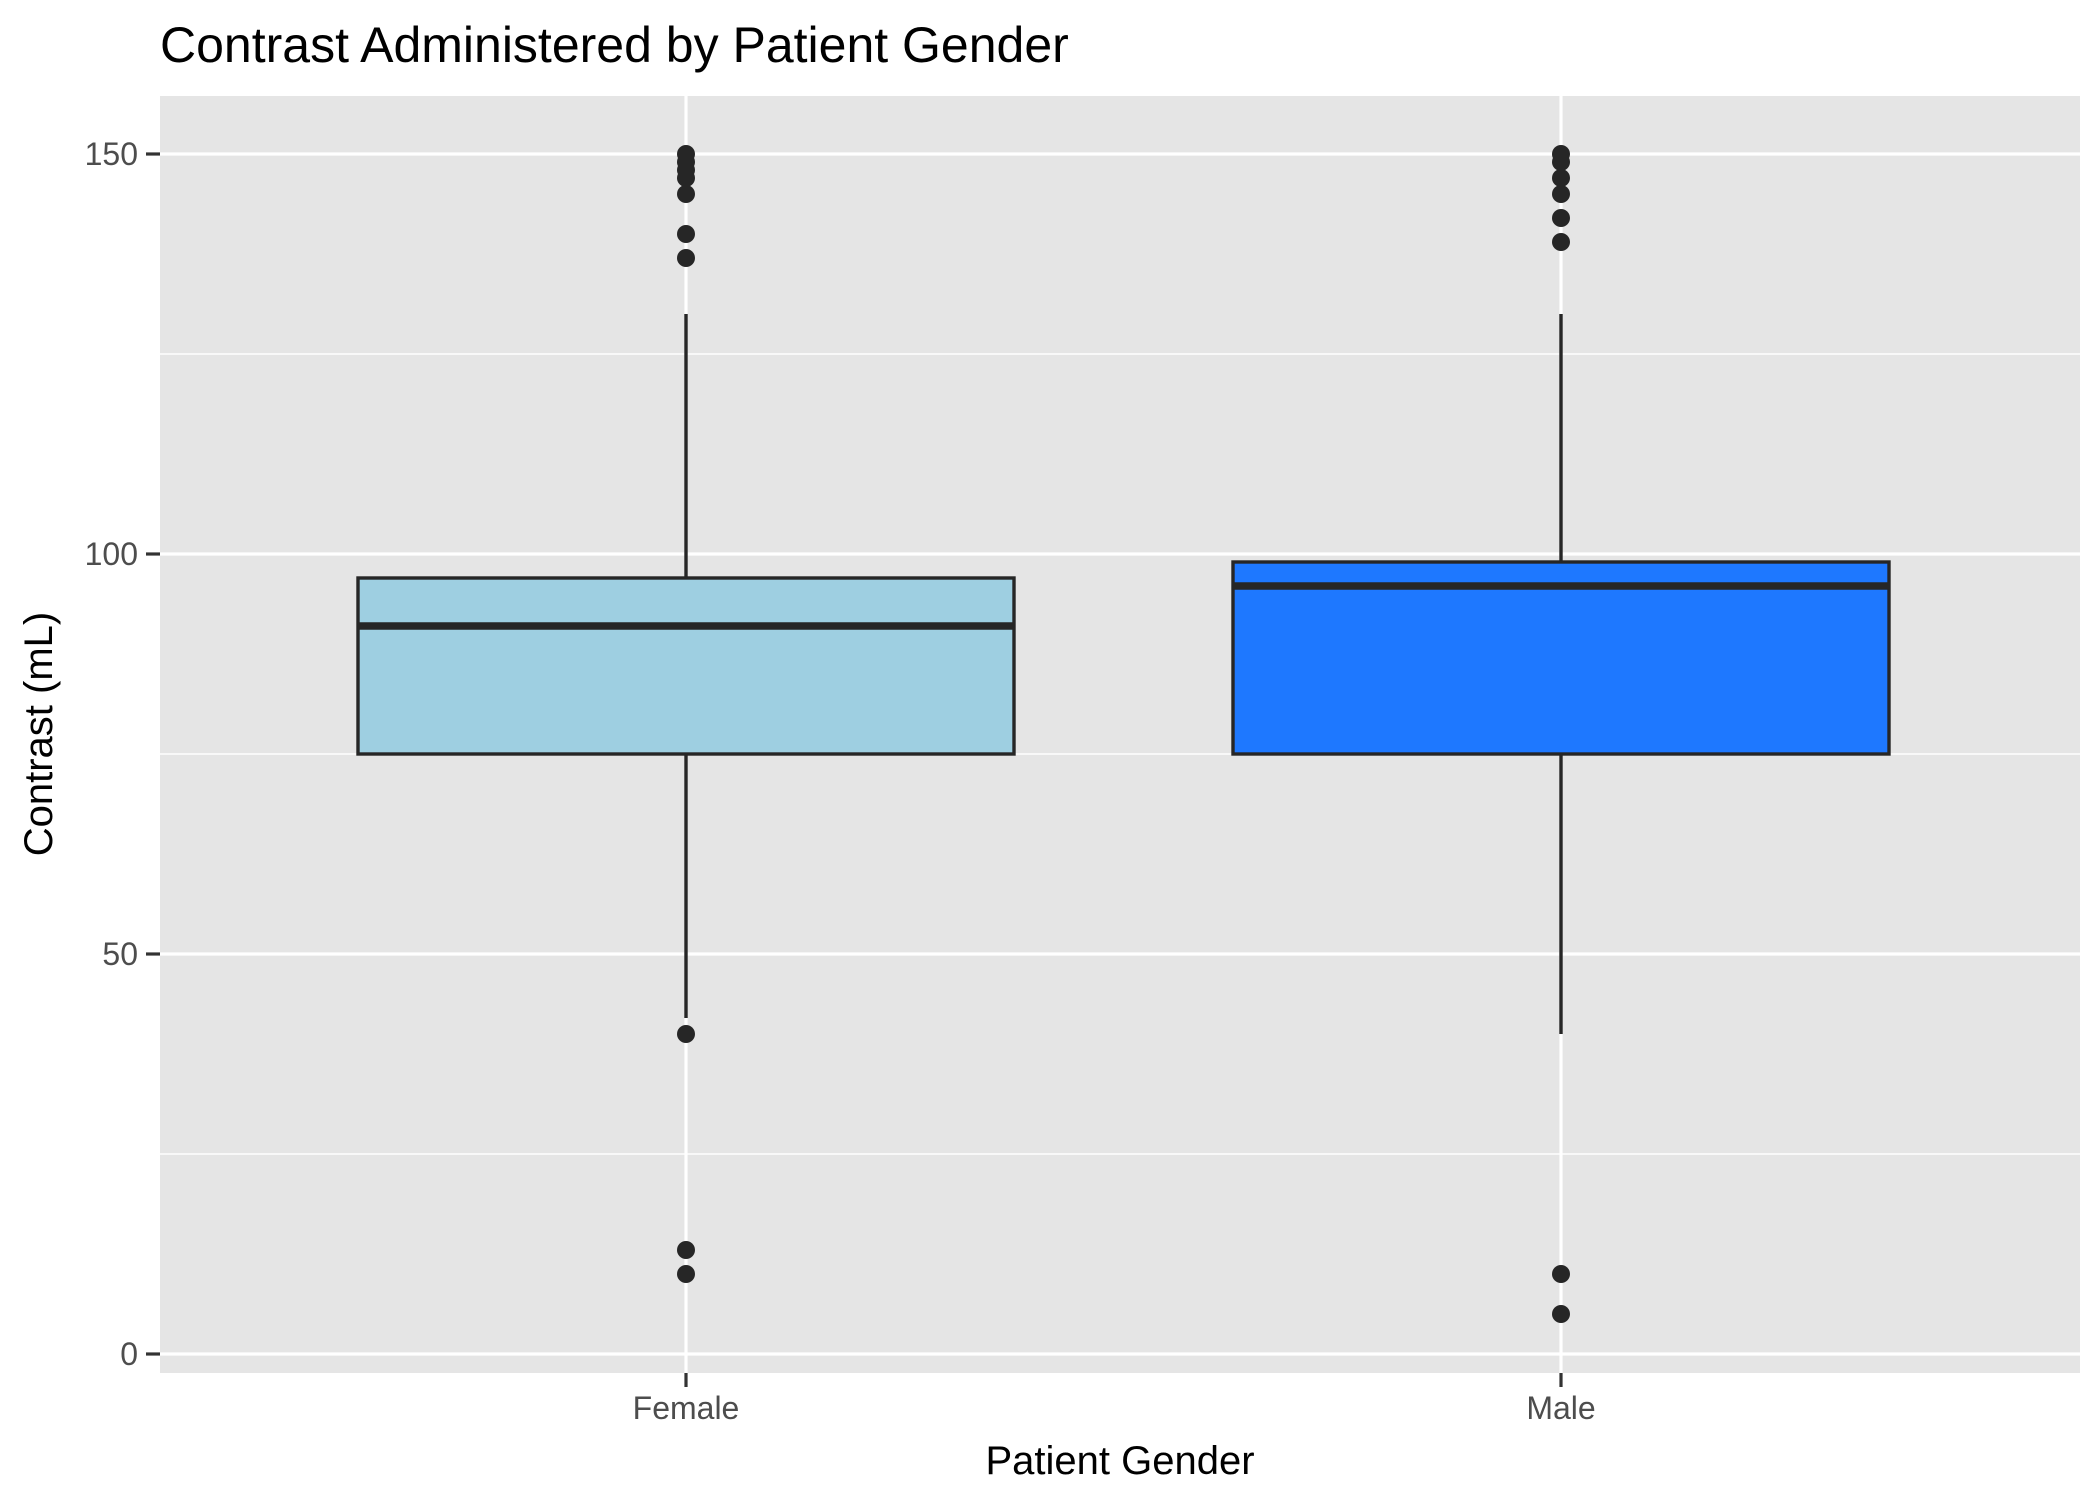  What do you see at coordinates (686, 1408) in the screenshot?
I see `x-tick-label-female: Female` at bounding box center [686, 1408].